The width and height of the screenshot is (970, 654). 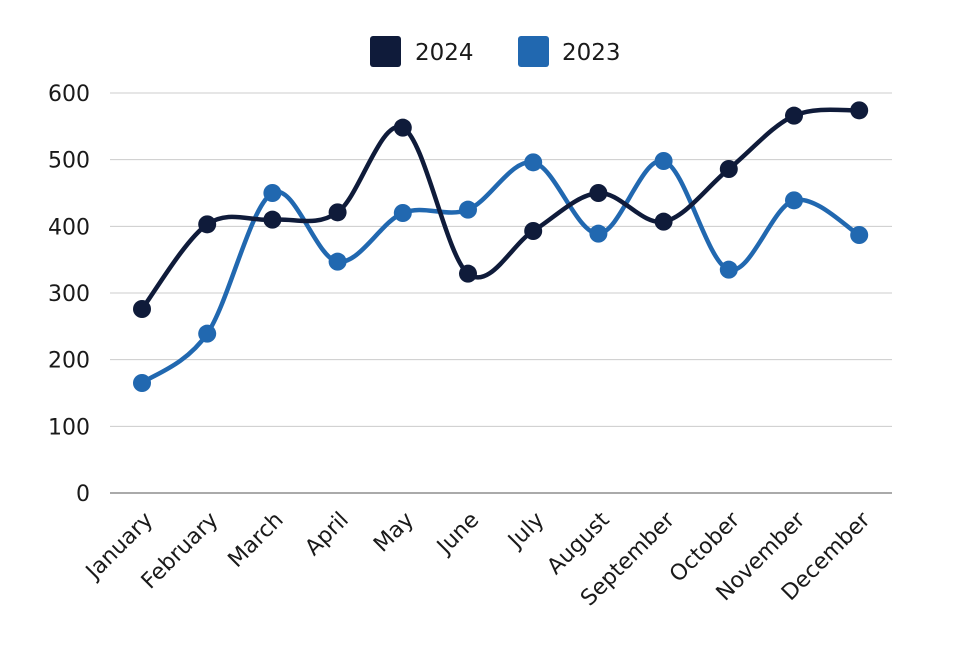 What do you see at coordinates (457, 534) in the screenshot?
I see `x-tick-label: June` at bounding box center [457, 534].